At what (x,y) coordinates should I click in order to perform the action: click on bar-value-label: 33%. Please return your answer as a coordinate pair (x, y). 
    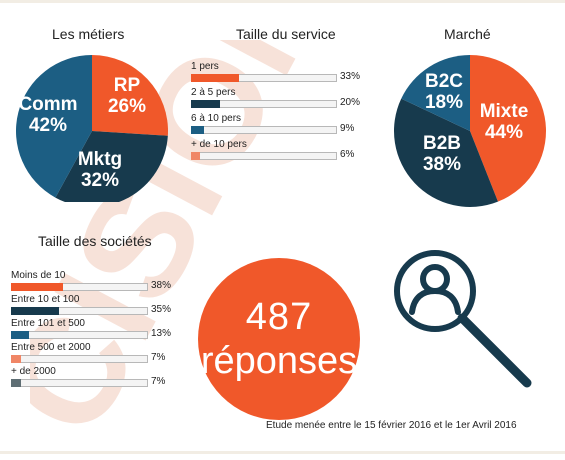
    Looking at the image, I should click on (350, 76).